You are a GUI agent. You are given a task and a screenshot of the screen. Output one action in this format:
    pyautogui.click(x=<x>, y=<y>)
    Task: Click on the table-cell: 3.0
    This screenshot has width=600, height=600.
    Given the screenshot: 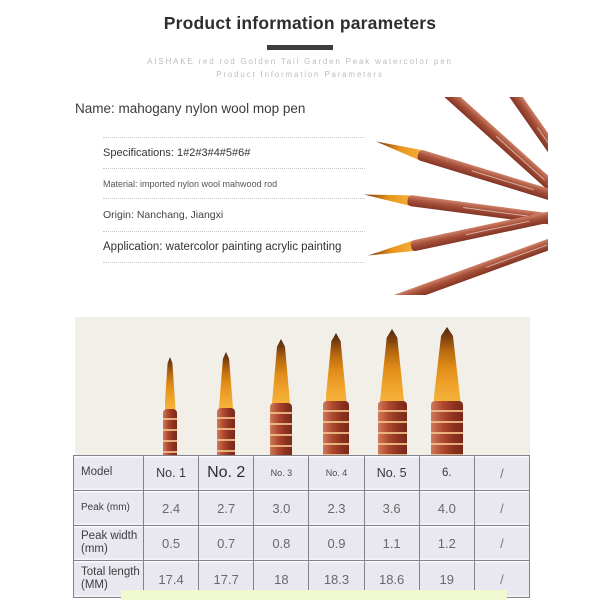 What is the action you would take?
    pyautogui.click(x=281, y=508)
    